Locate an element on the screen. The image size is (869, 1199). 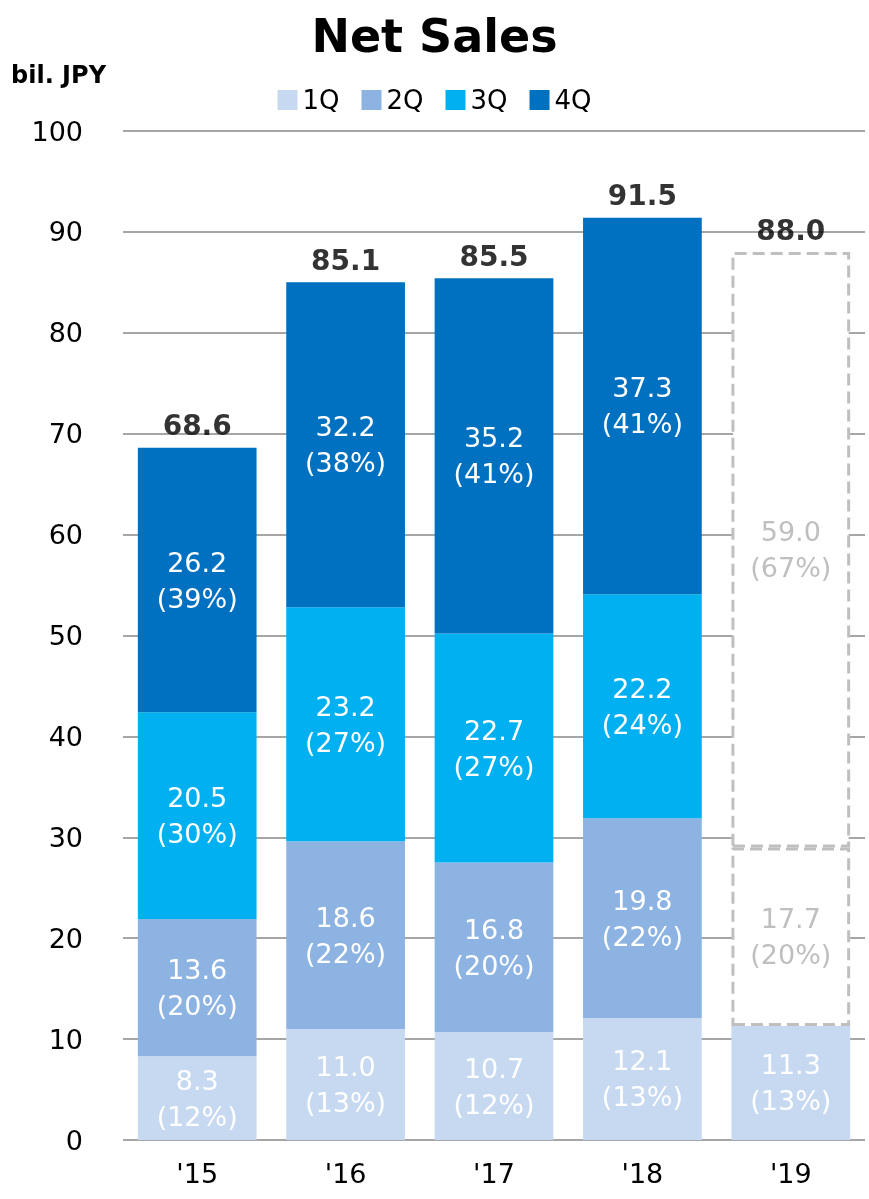
total-label: 91.5 is located at coordinates (642, 196).